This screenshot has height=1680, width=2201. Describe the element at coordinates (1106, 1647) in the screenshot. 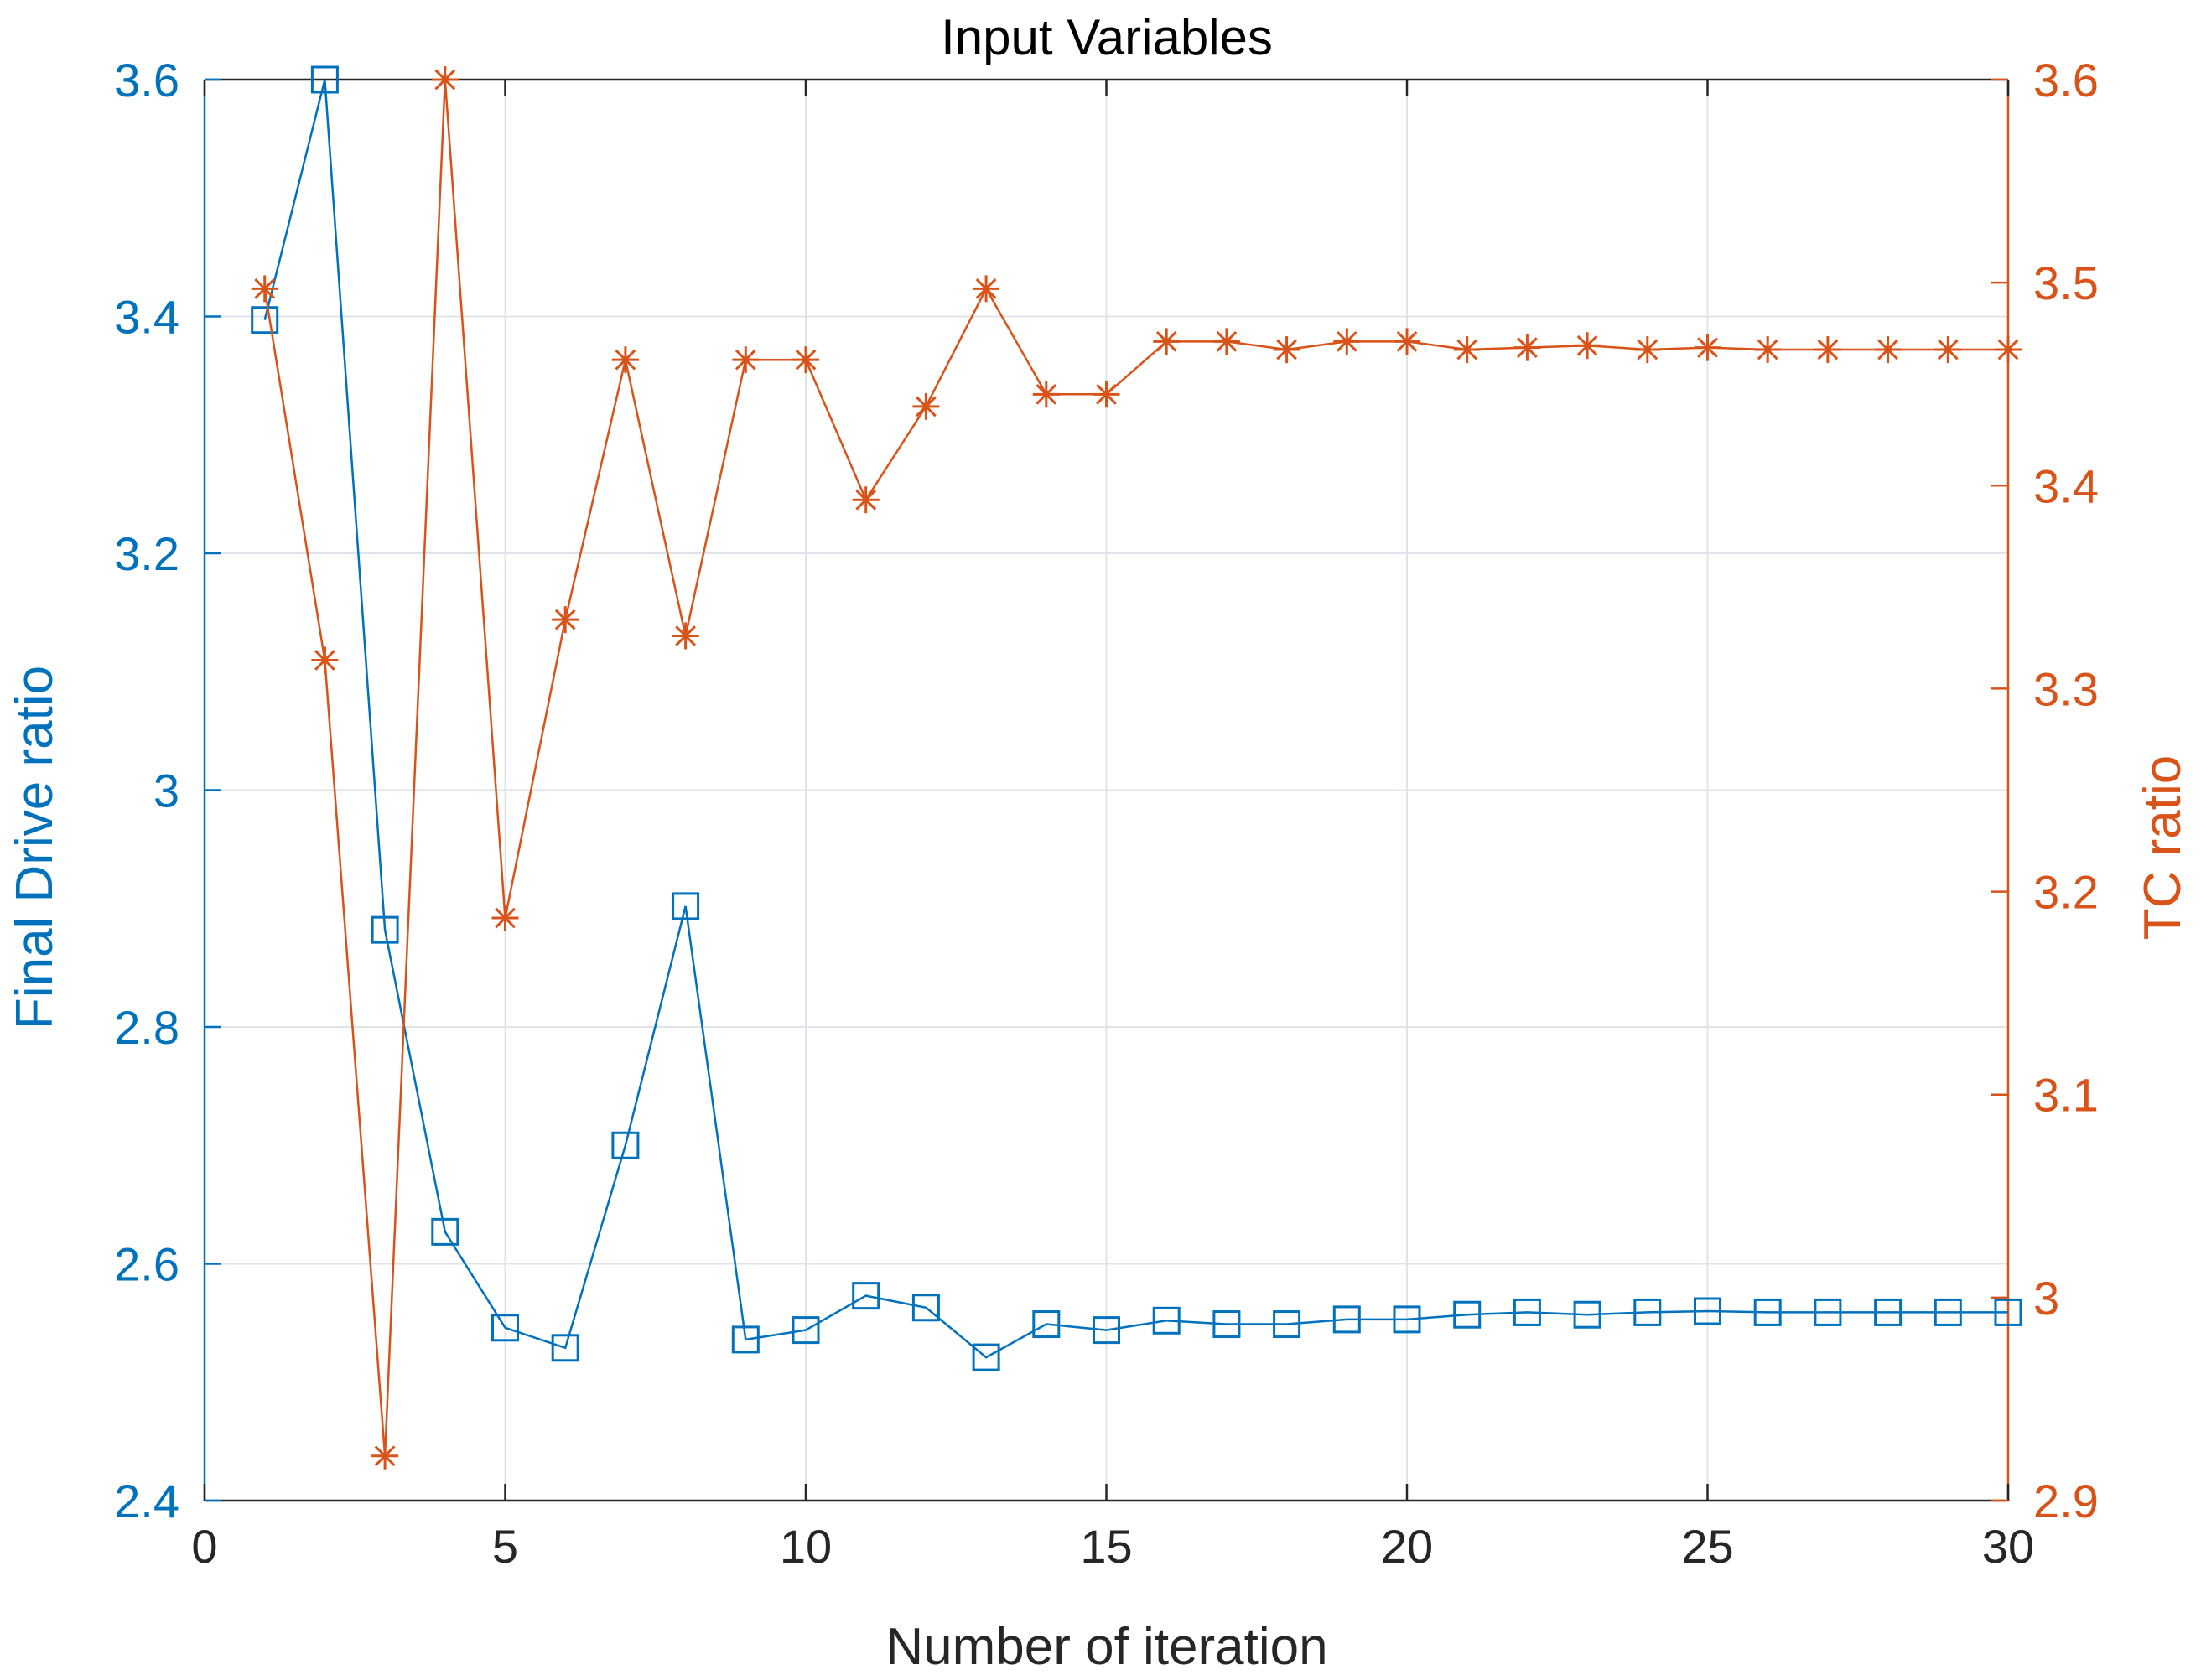

I see `x-axis-label: Number of iteration` at that location.